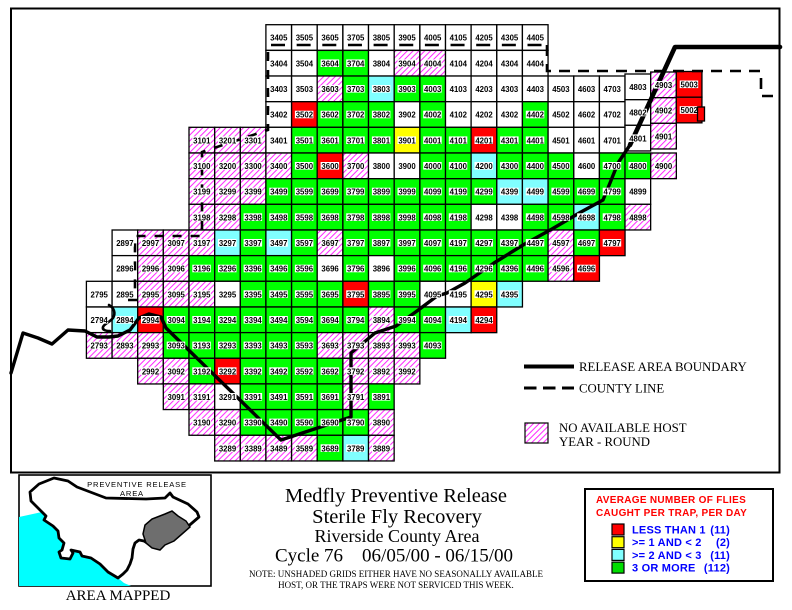 The width and height of the screenshot is (792, 610). I want to click on svg-text: 3299, so click(228, 192).